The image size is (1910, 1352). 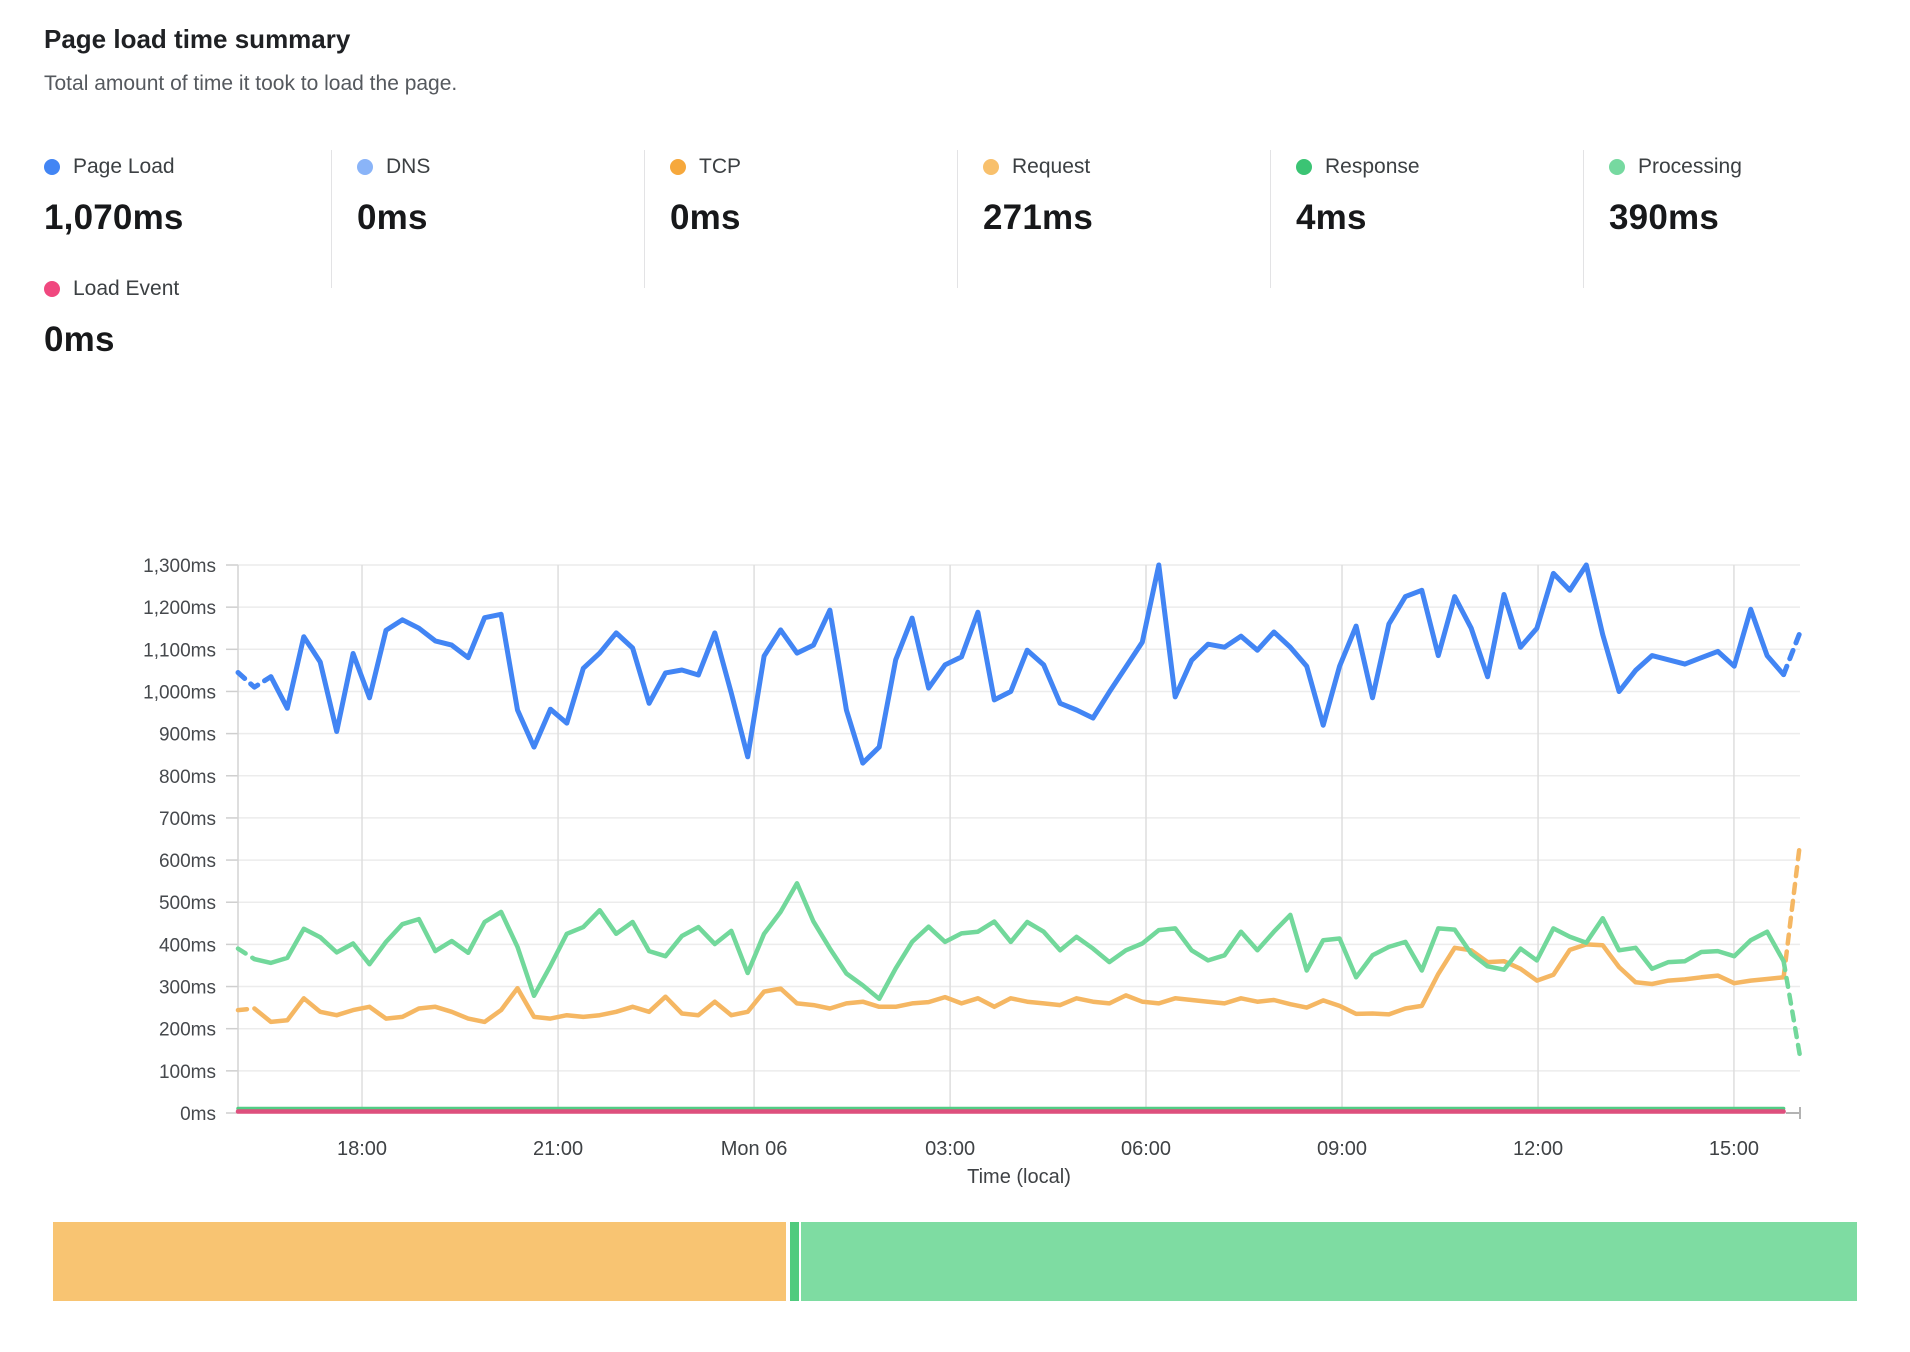 What do you see at coordinates (408, 166) in the screenshot?
I see `metric-label: DNS` at bounding box center [408, 166].